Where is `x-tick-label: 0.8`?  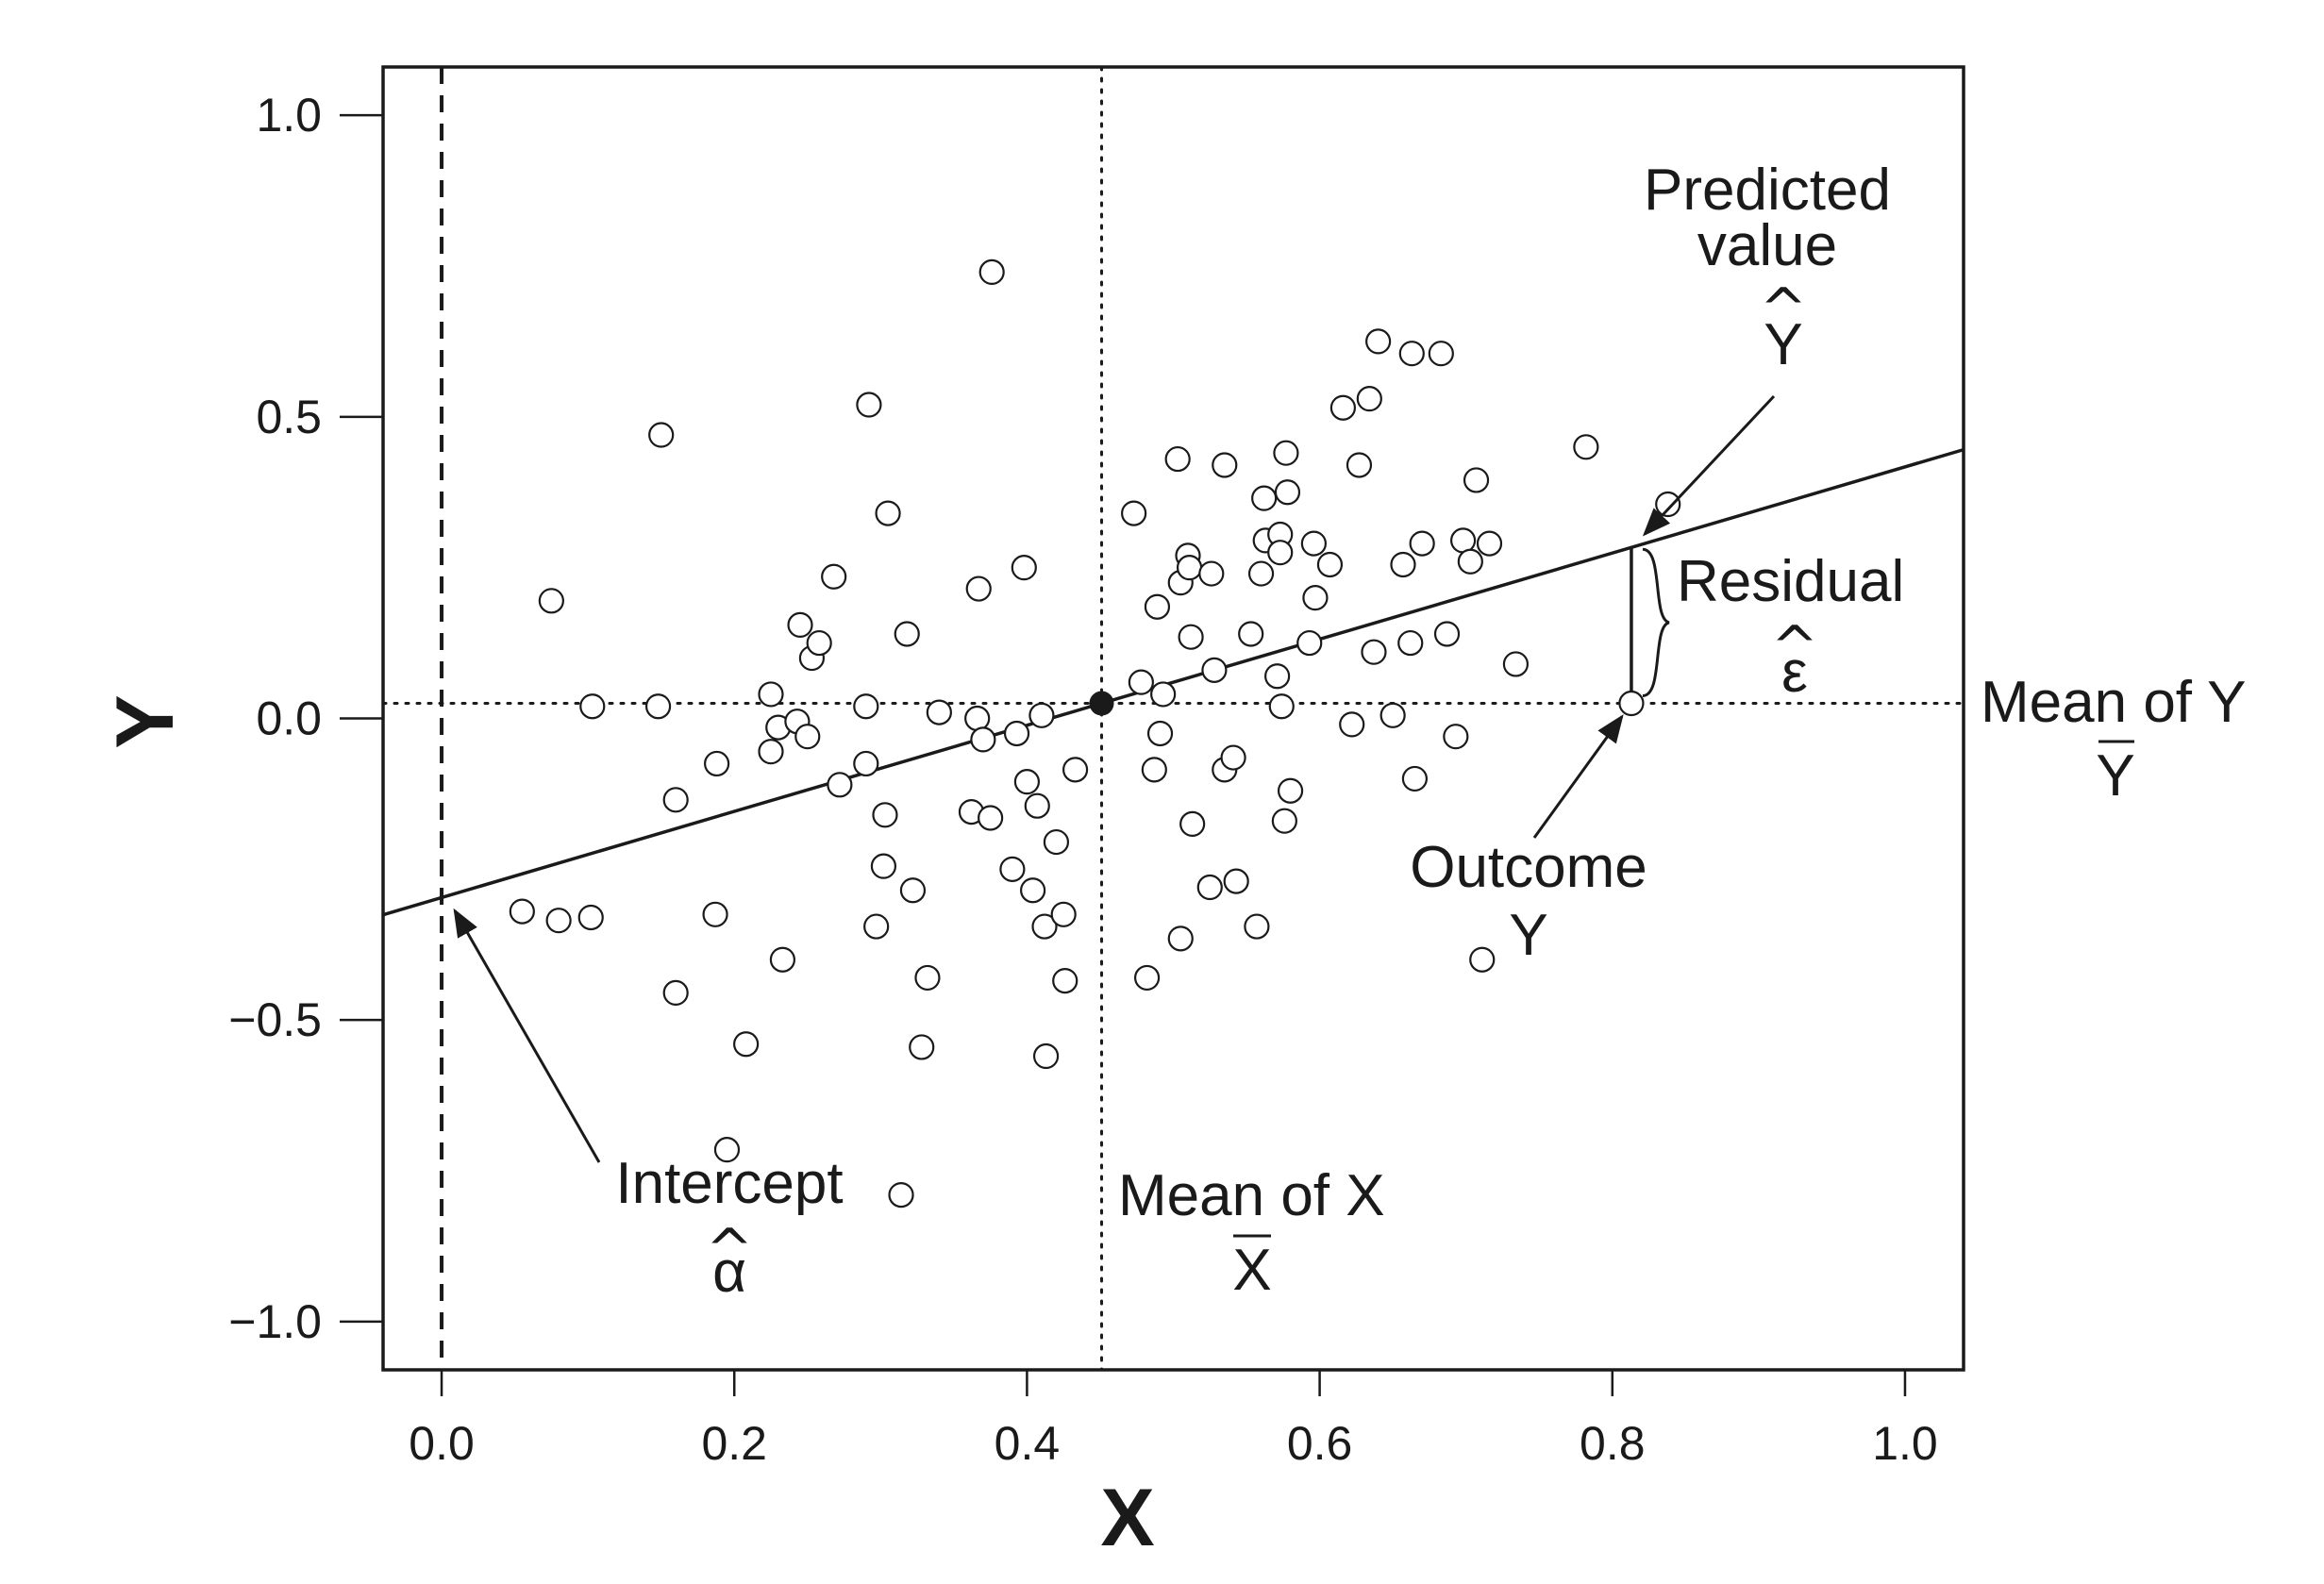 x-tick-label: 0.8 is located at coordinates (1613, 1443).